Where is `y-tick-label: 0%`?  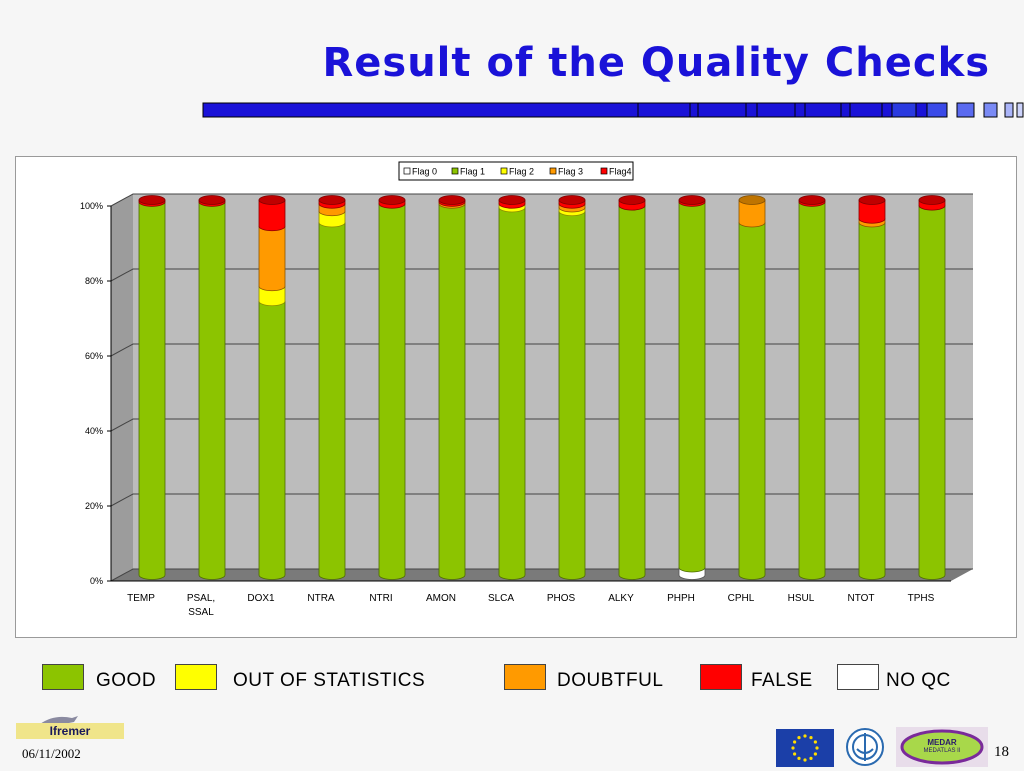
y-tick-label: 0% is located at coordinates (96, 581).